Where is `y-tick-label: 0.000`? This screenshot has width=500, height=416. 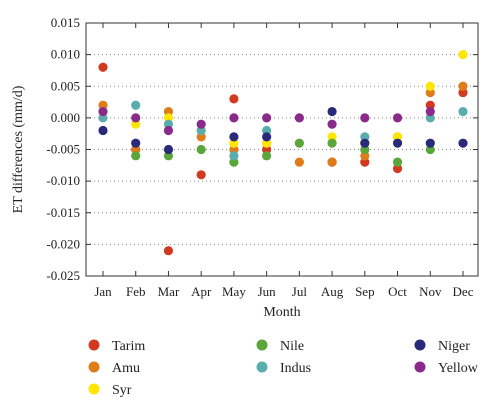
y-tick-label: 0.000 is located at coordinates (65, 117).